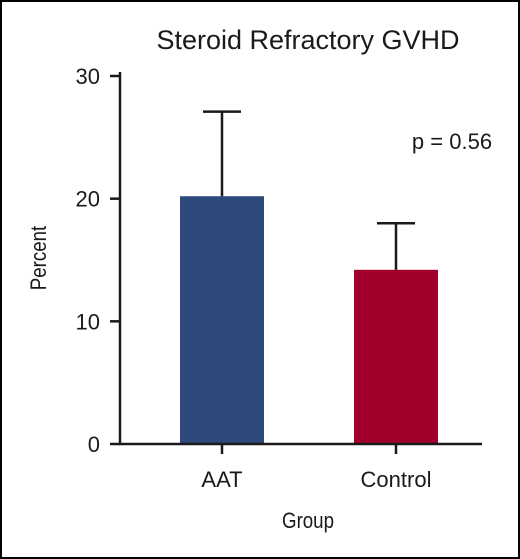  What do you see at coordinates (316, 468) in the screenshot?
I see `x-axis-ticks: AAT Control` at bounding box center [316, 468].